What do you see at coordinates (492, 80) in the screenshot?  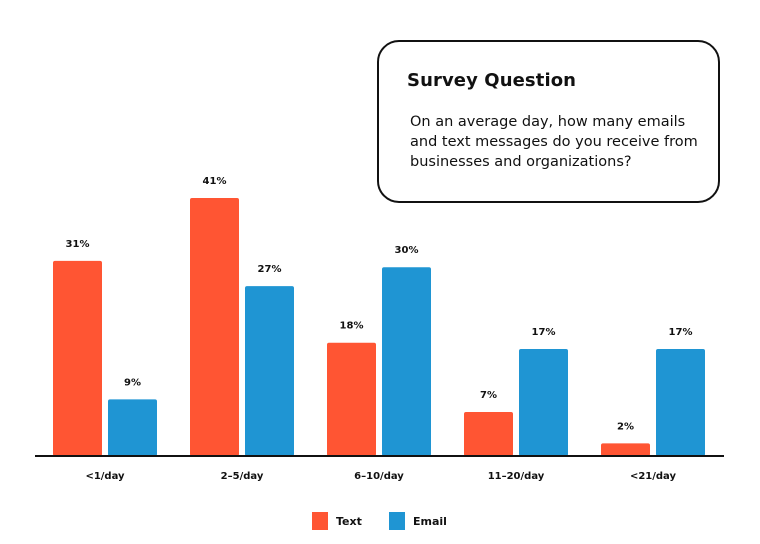 I see `callout-title: Survey Question` at bounding box center [492, 80].